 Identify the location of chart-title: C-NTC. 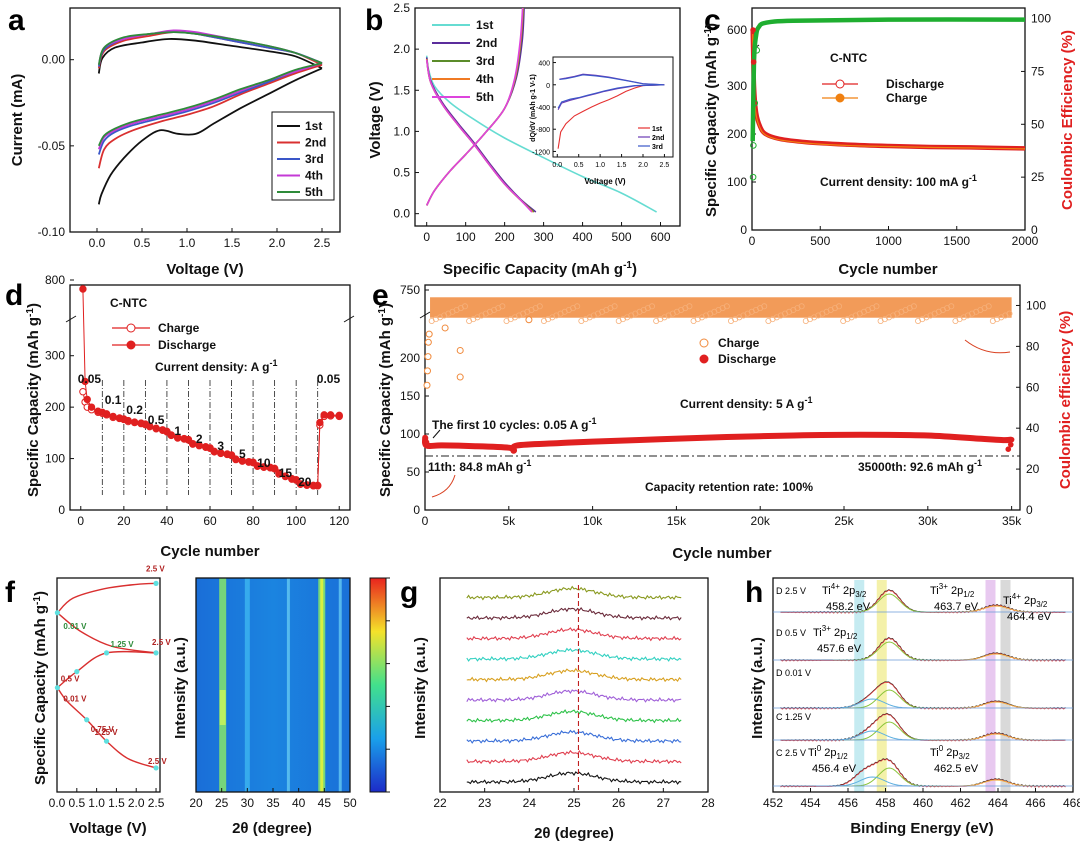
(129, 303).